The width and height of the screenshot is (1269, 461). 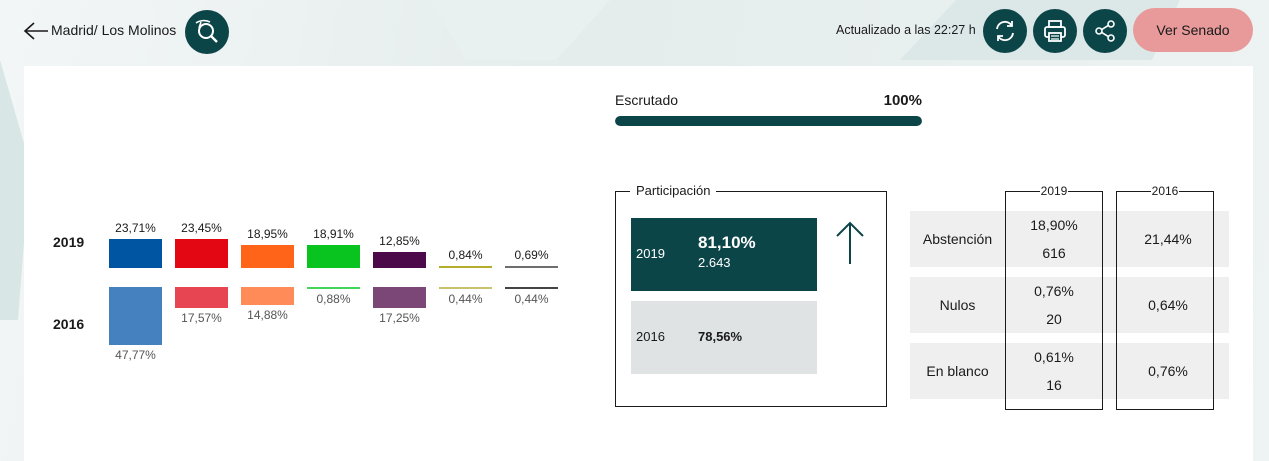 I want to click on escrutado-label: Escrutado, so click(x=647, y=100).